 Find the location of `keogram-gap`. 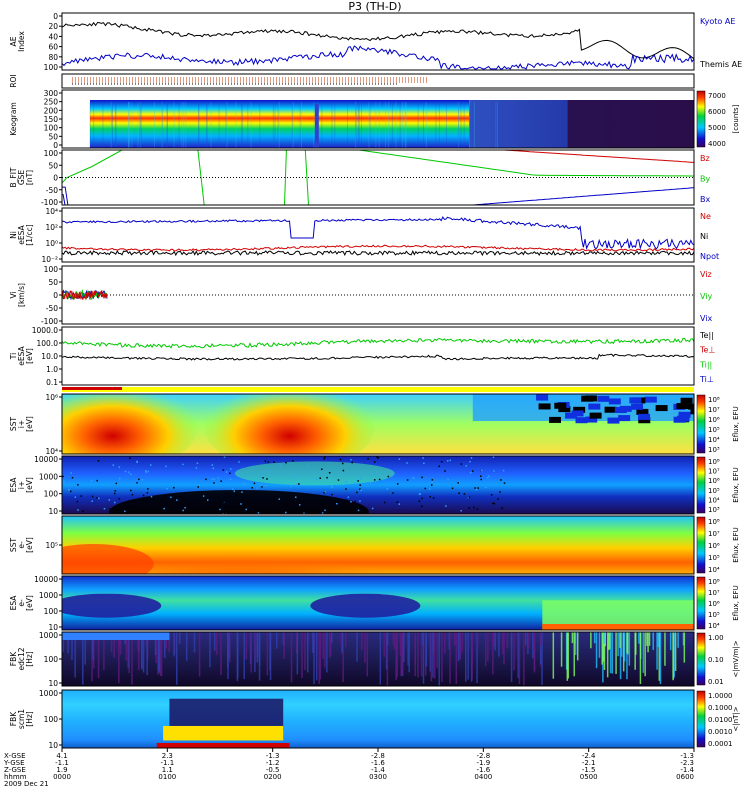

keogram-gap is located at coordinates (316, 126).